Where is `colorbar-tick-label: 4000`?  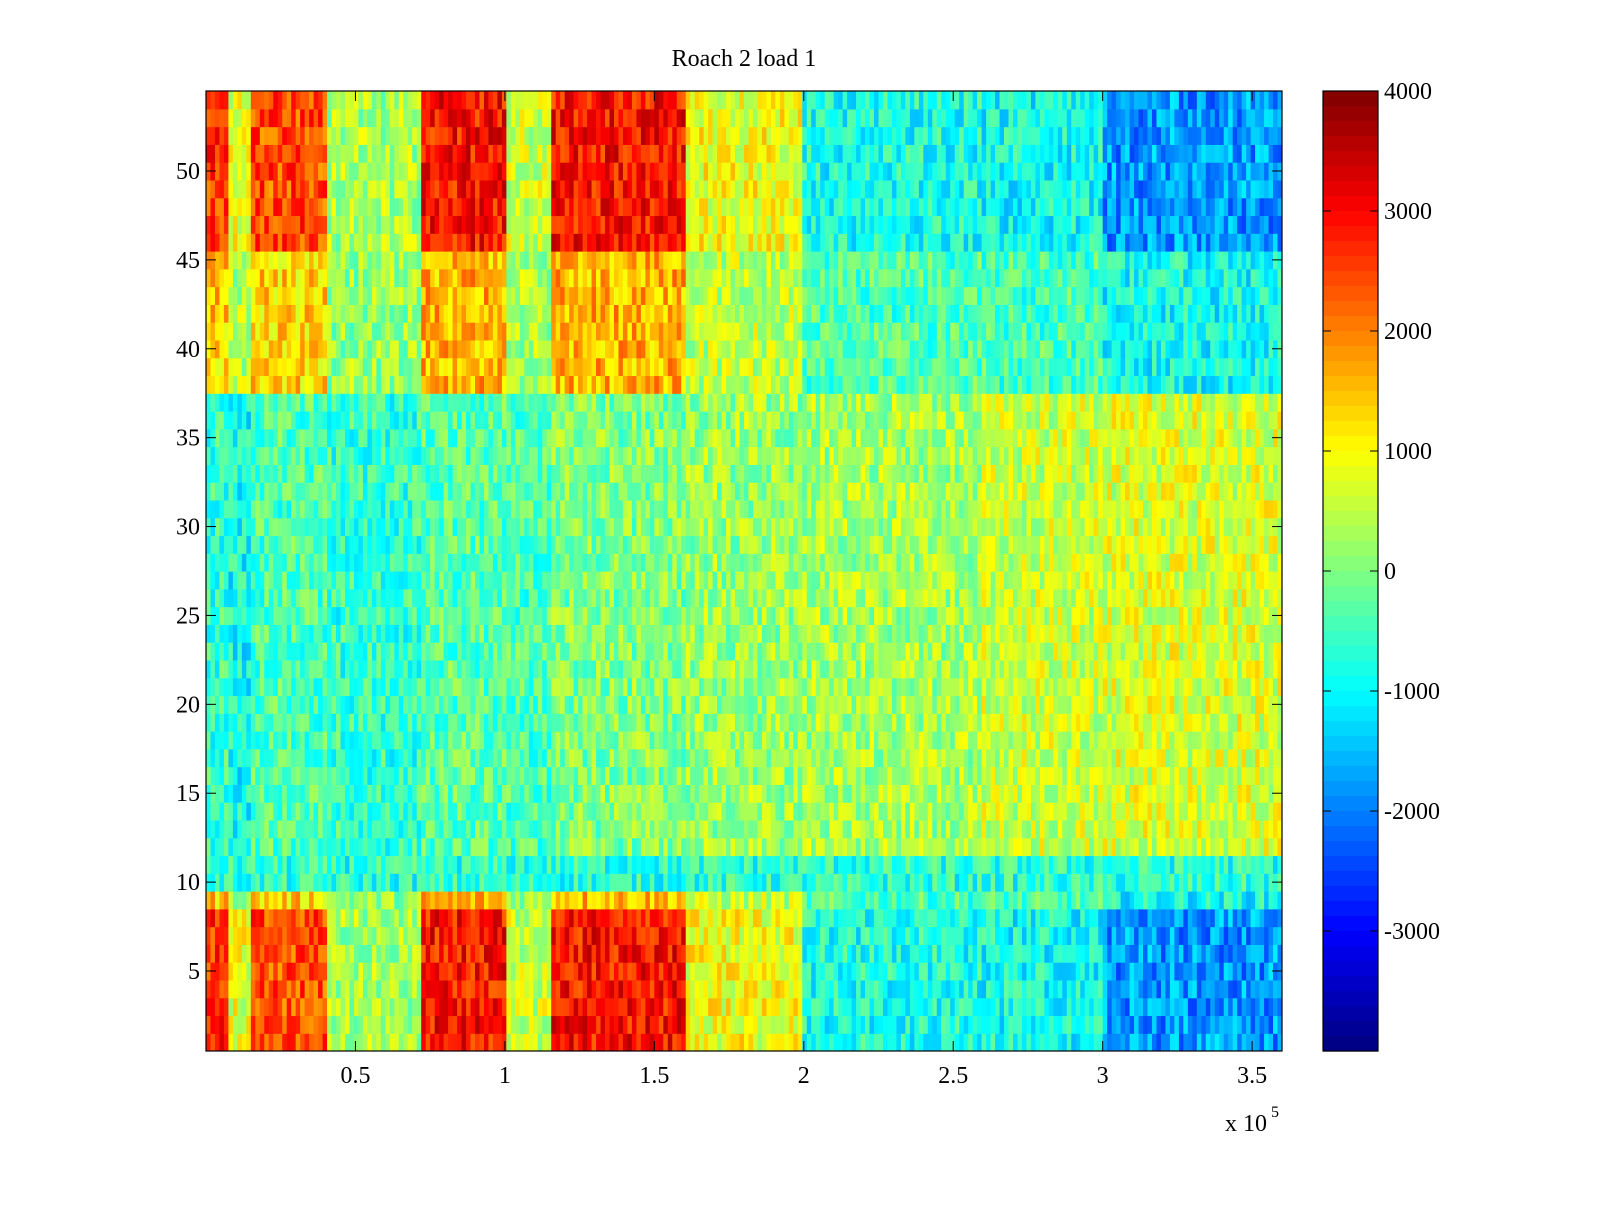
colorbar-tick-label: 4000 is located at coordinates (1408, 92).